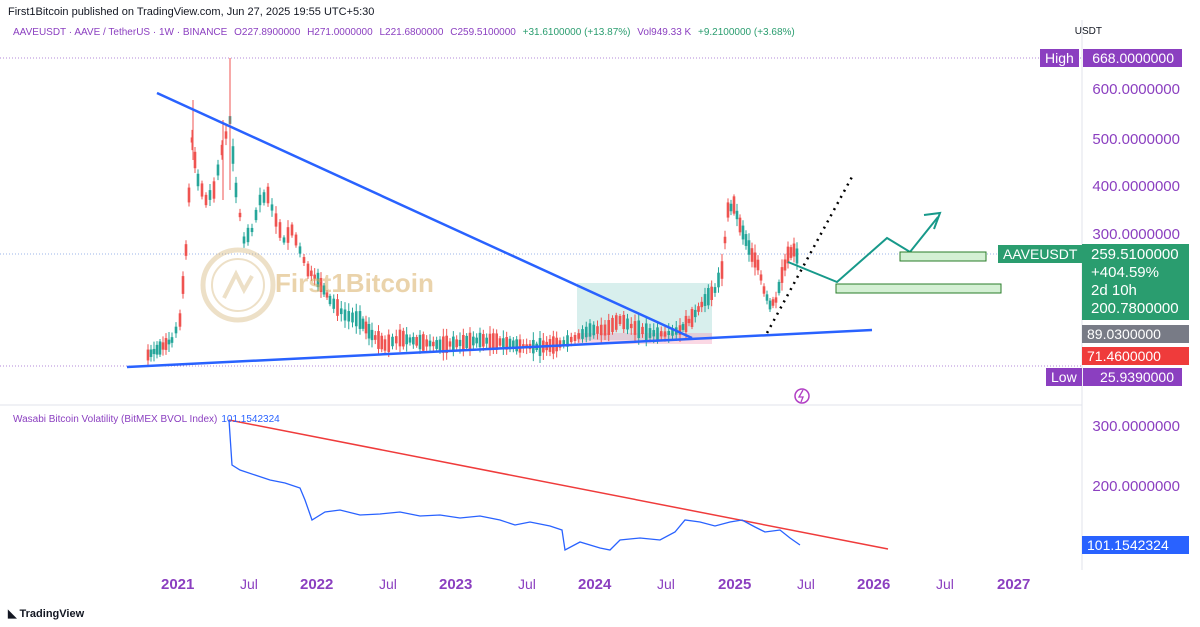  Describe the element at coordinates (317, 584) in the screenshot. I see `time-axis-label: 2022` at that location.